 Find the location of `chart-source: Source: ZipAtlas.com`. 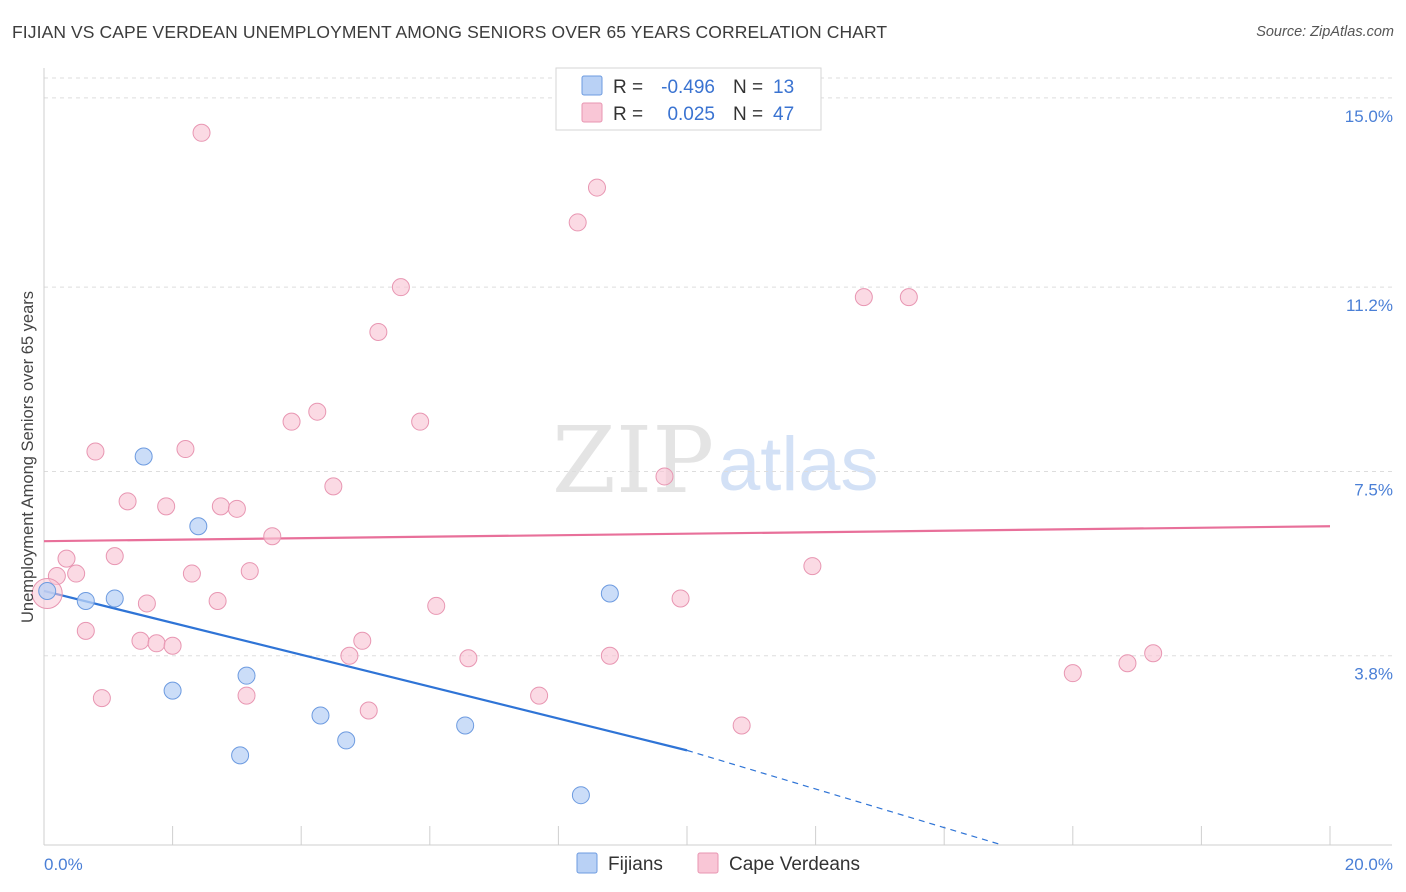

chart-source: Source: ZipAtlas.com is located at coordinates (1325, 32).